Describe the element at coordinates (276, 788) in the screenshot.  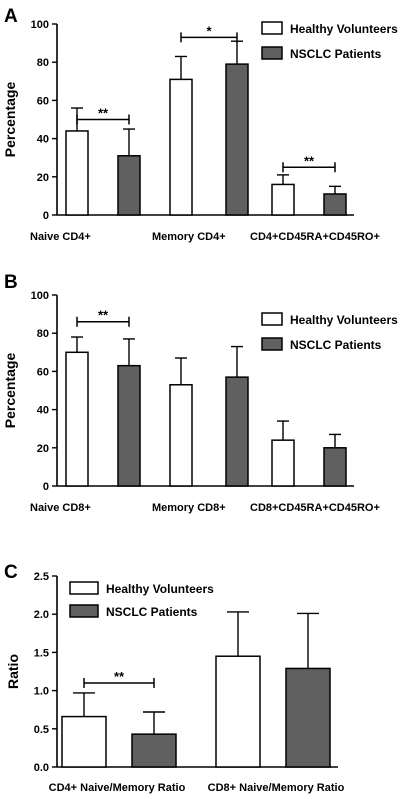
I see `category-label: CD8+ Naive/Memory Ratio` at that location.